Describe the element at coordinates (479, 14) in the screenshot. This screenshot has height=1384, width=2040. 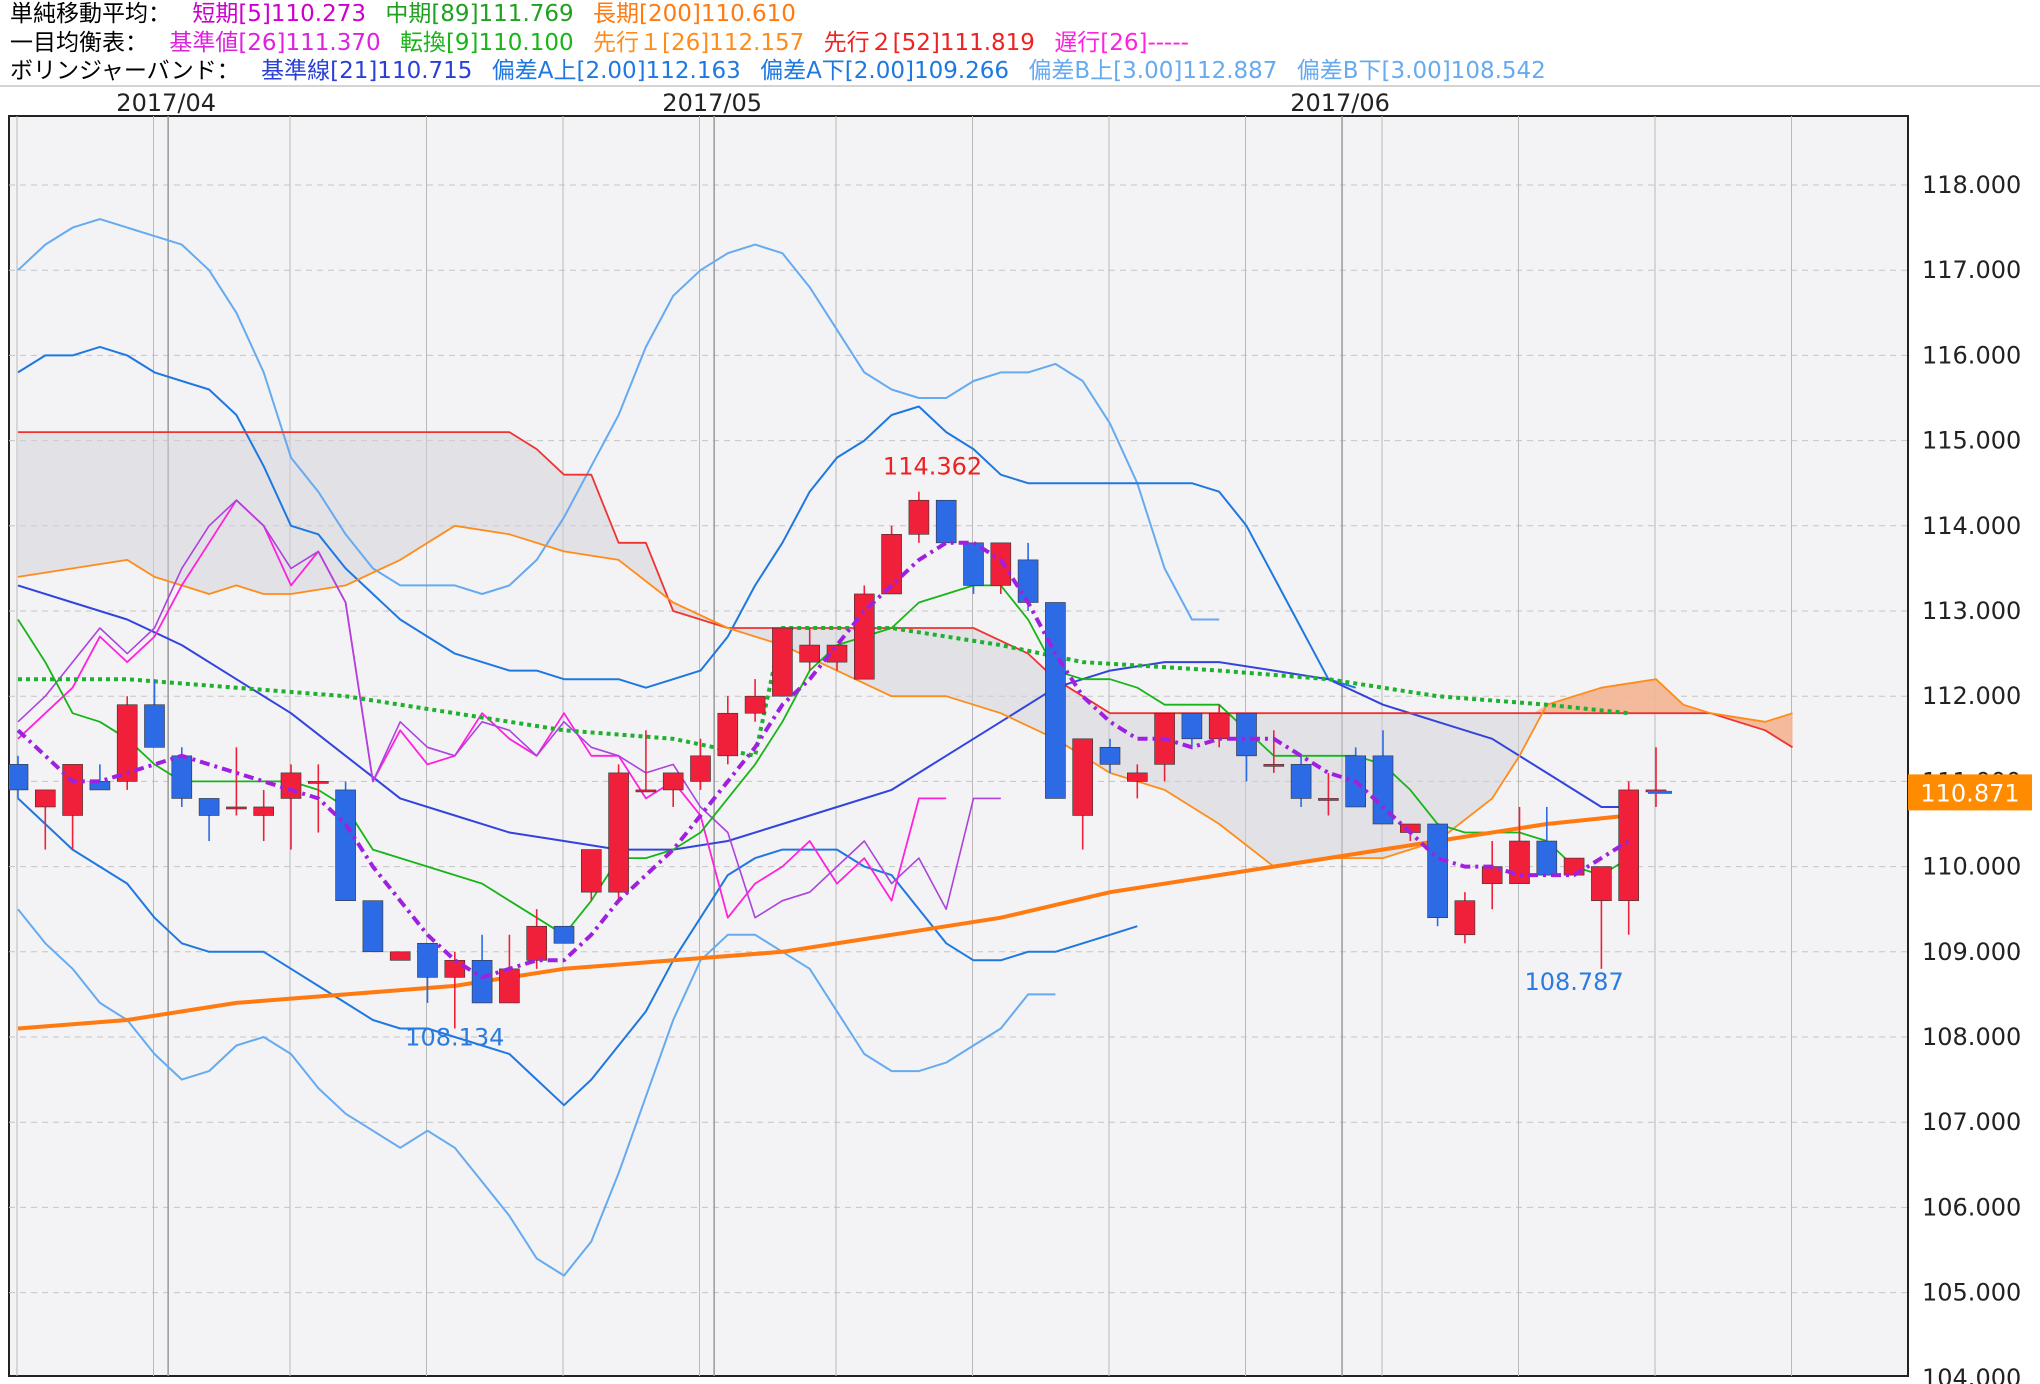
I see `legend-sma-mid: 中期[89]111.769` at that location.